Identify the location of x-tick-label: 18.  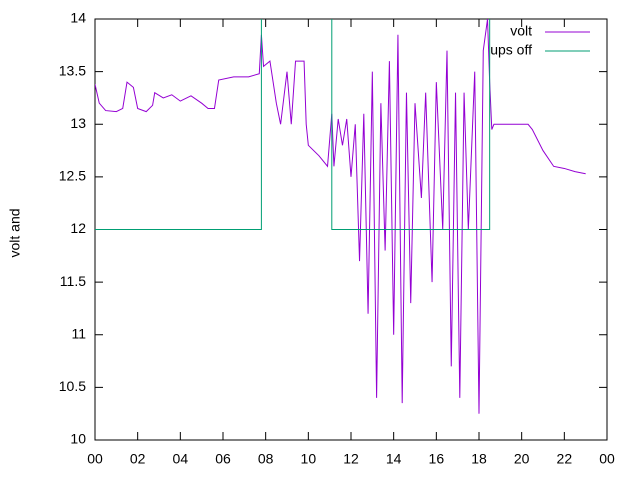
(479, 459).